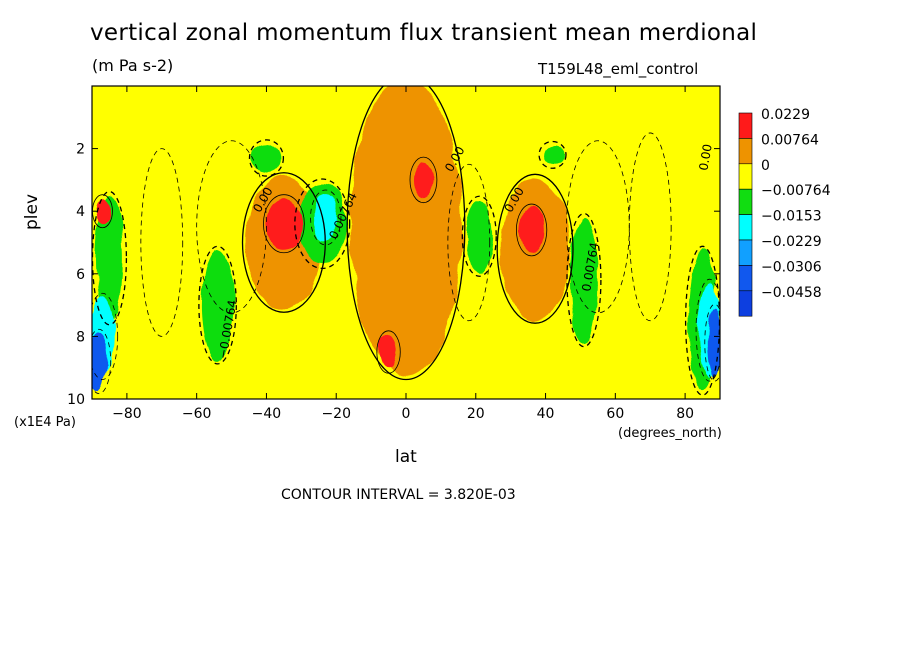  Describe the element at coordinates (785, 115) in the screenshot. I see `colorbar-label: 0.0229` at that location.